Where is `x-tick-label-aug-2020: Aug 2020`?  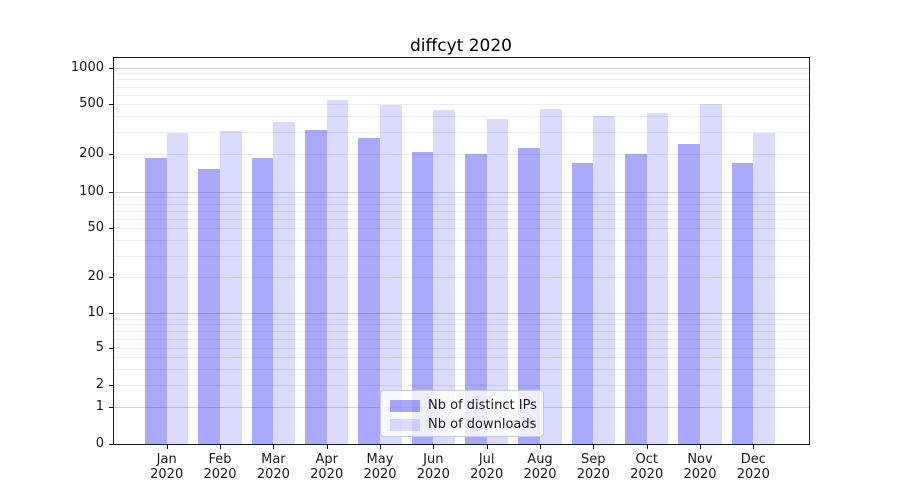 x-tick-label-aug-2020: Aug 2020 is located at coordinates (540, 467).